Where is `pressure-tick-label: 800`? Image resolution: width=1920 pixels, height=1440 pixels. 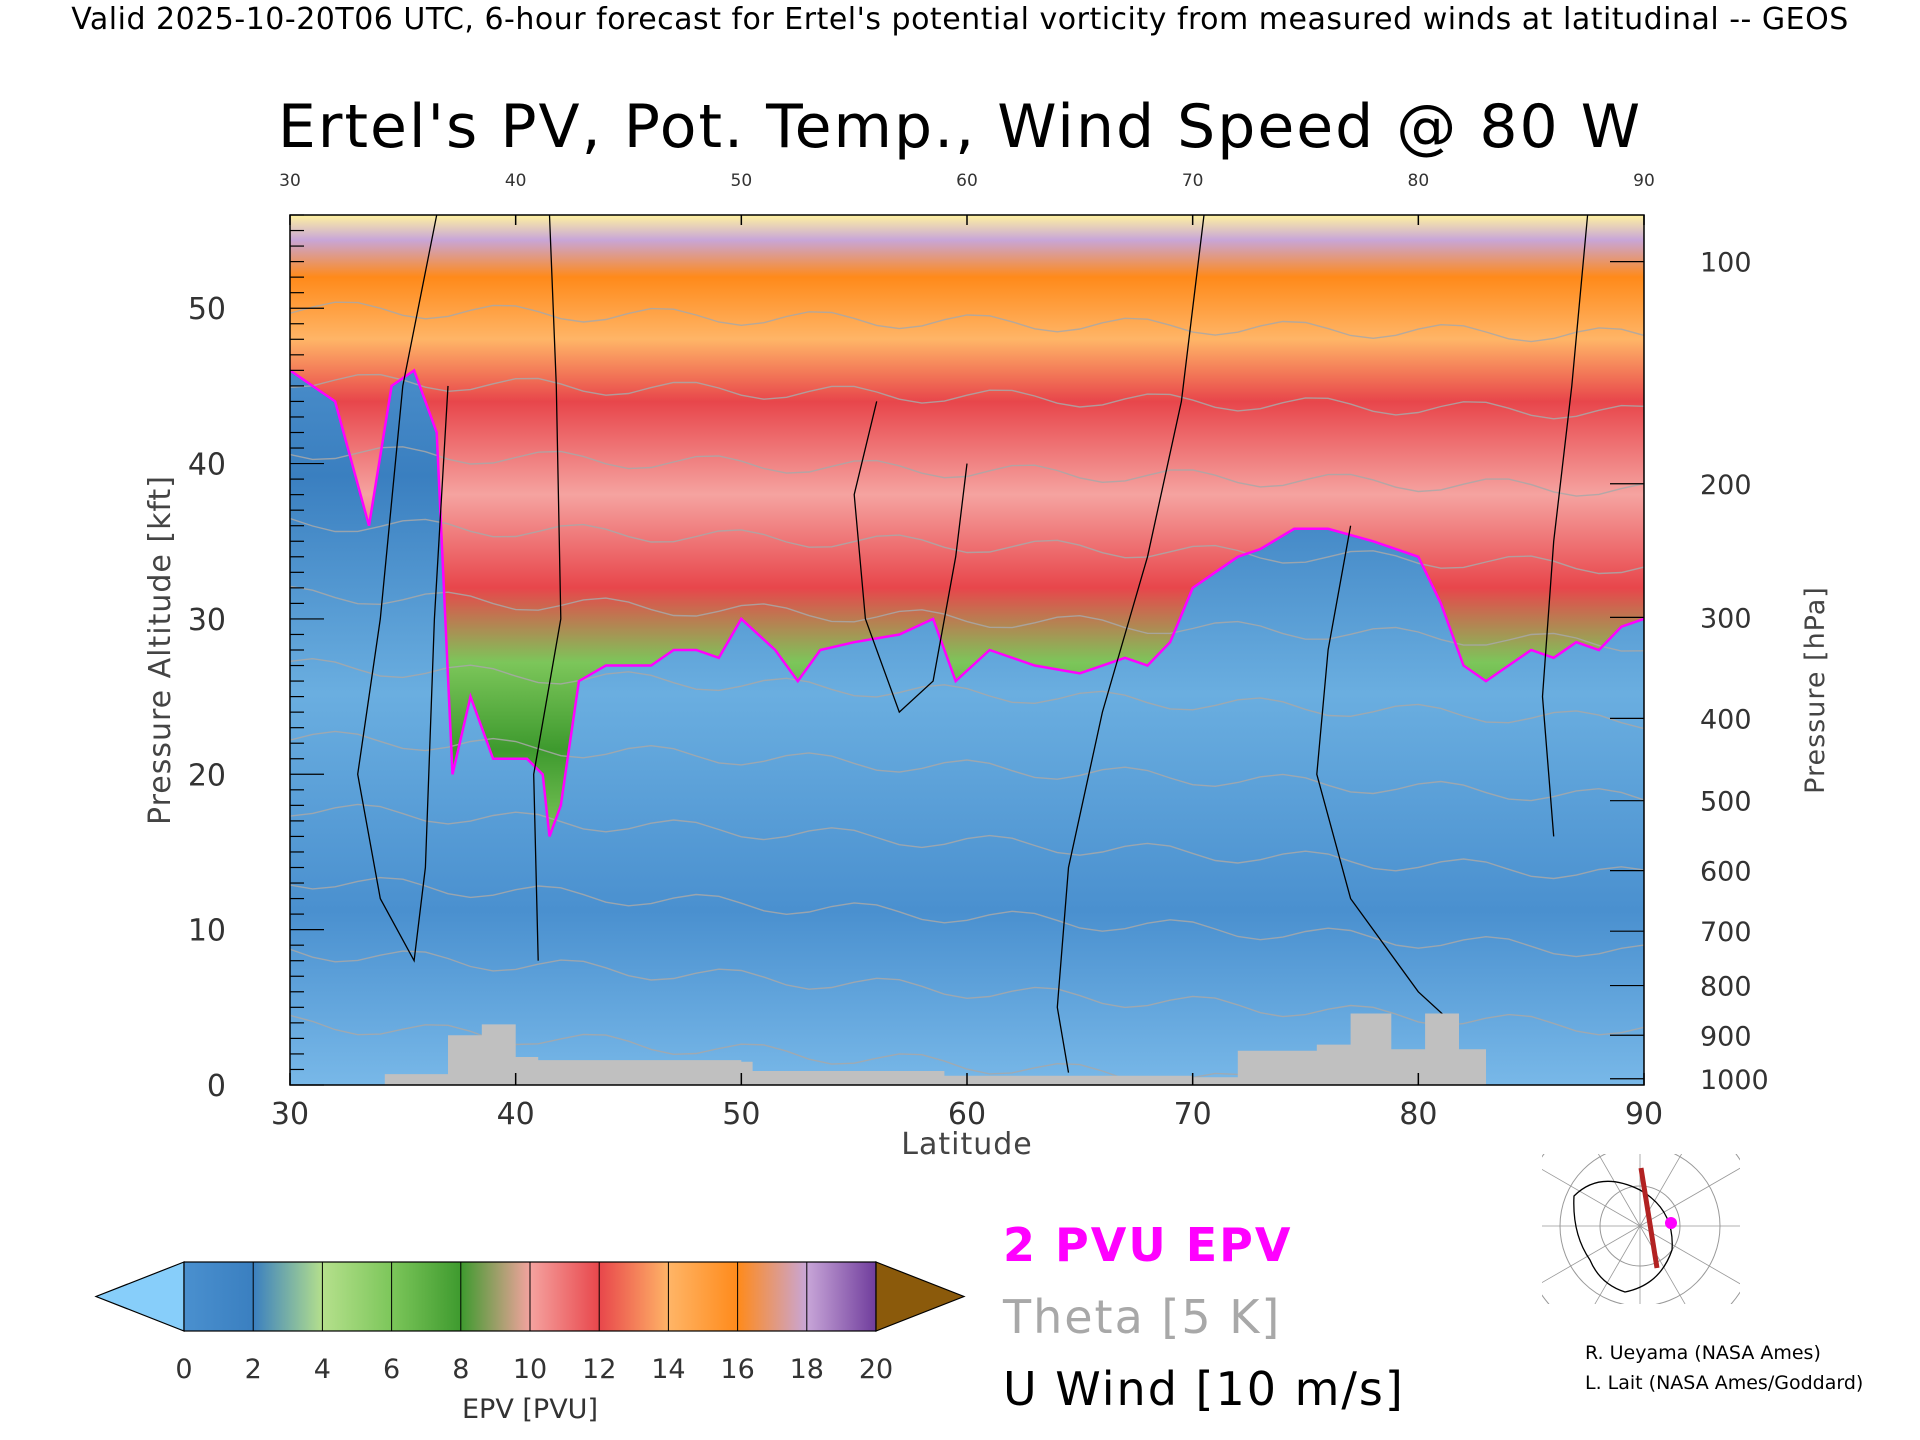
pressure-tick-label: 800 is located at coordinates (1726, 987).